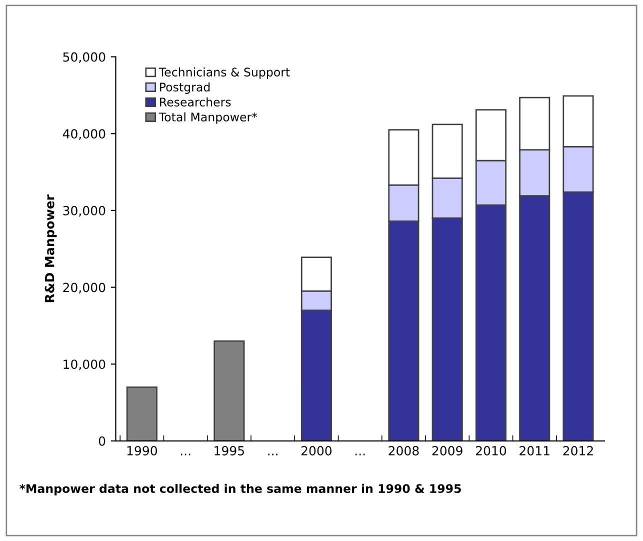 This screenshot has width=643, height=541. What do you see at coordinates (578, 451) in the screenshot?
I see `x-tick-label: 2012` at bounding box center [578, 451].